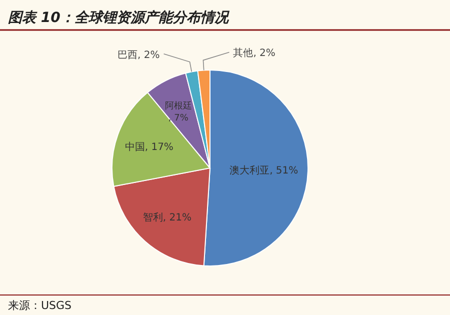  Describe the element at coordinates (167, 218) in the screenshot. I see `slice-label: 智利, 21%` at that location.